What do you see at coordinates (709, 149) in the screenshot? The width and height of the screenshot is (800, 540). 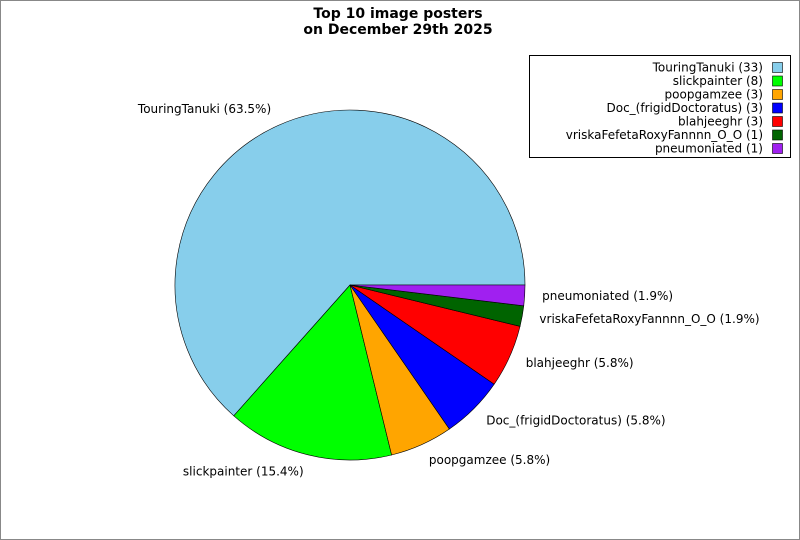 I see `legend-label: pneumoniated (1)` at bounding box center [709, 149].